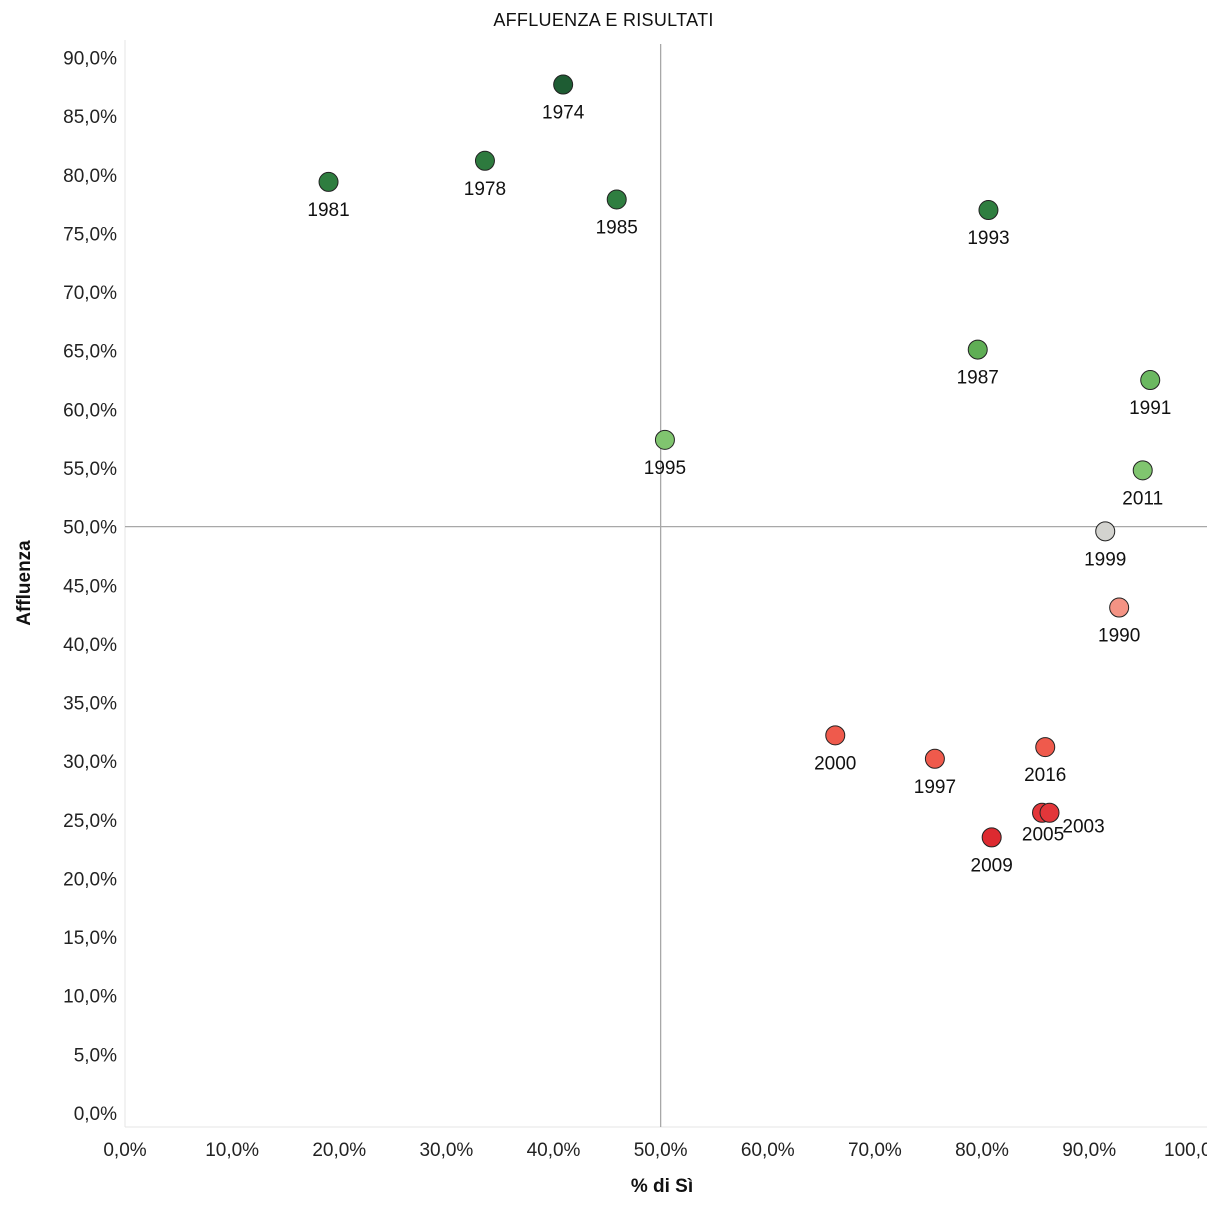 The width and height of the screenshot is (1207, 1205). I want to click on point-label-2009: 2009, so click(992, 865).